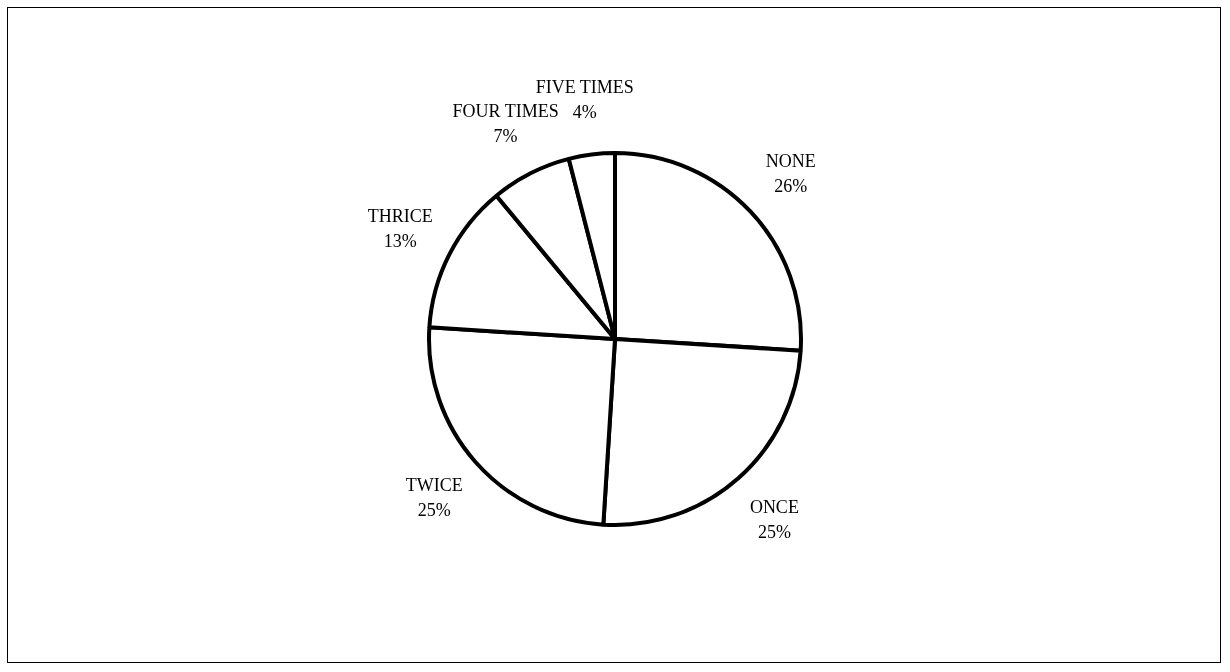  I want to click on data-label: 13%, so click(400, 241).